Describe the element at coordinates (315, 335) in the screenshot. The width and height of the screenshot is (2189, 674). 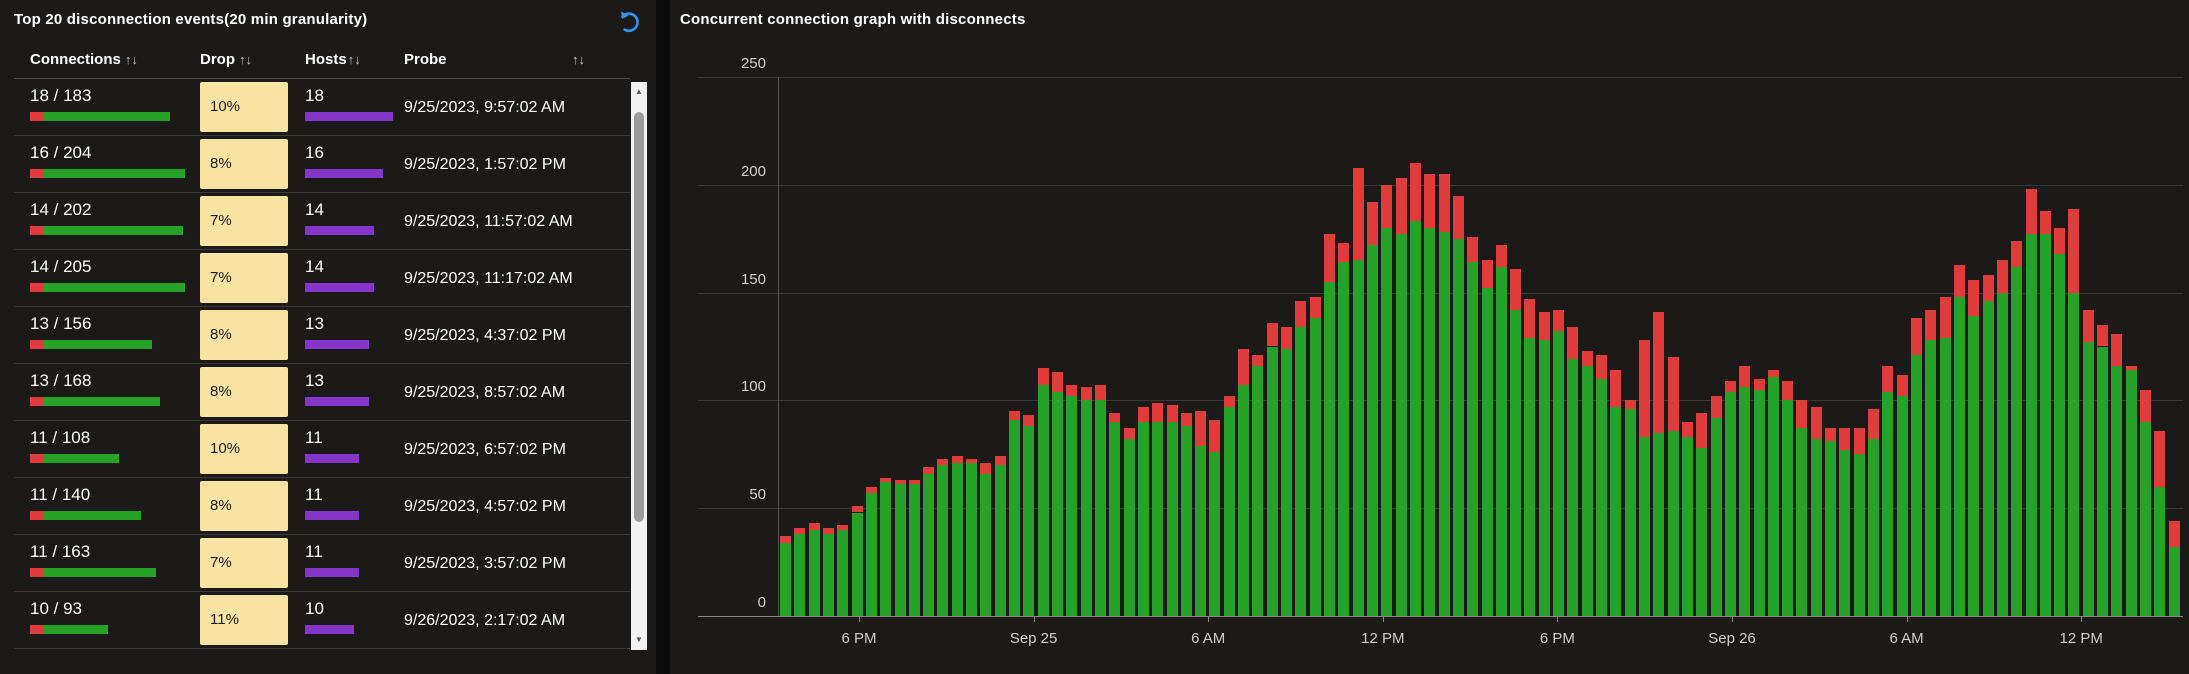
I see `table-row: 13 / 156 8% 13 9/25/2023, 4:37:02 PM` at that location.